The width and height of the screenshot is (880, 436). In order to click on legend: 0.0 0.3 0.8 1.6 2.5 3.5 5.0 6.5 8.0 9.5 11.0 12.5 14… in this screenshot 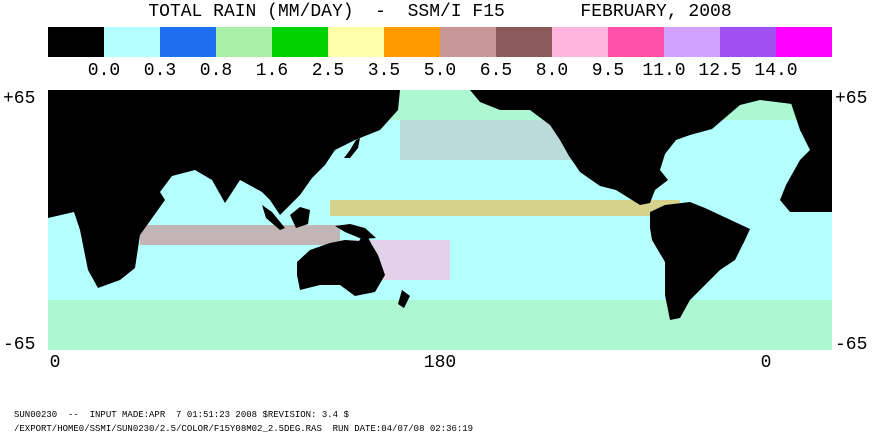, I will do `click(440, 54)`.